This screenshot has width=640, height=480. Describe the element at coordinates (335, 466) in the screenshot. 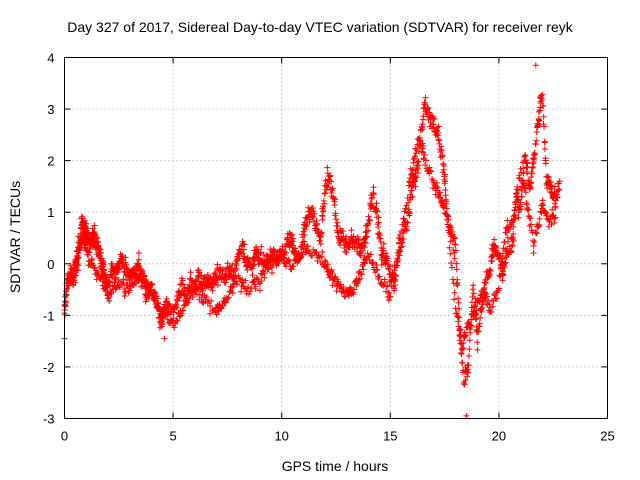

I see `x-axis-label: GPS time / hours` at that location.